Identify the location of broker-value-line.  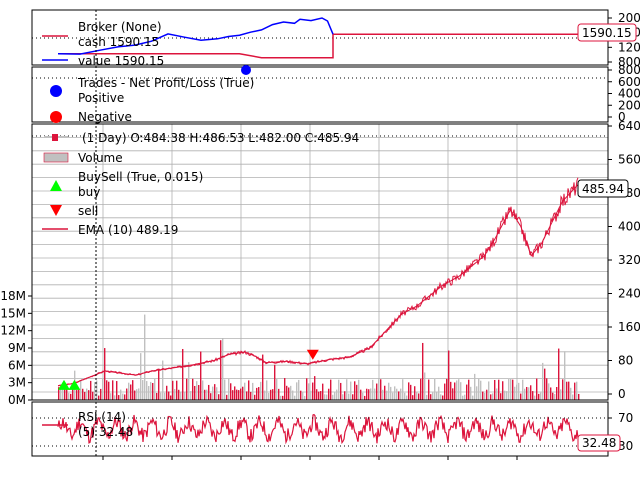
(195, 36).